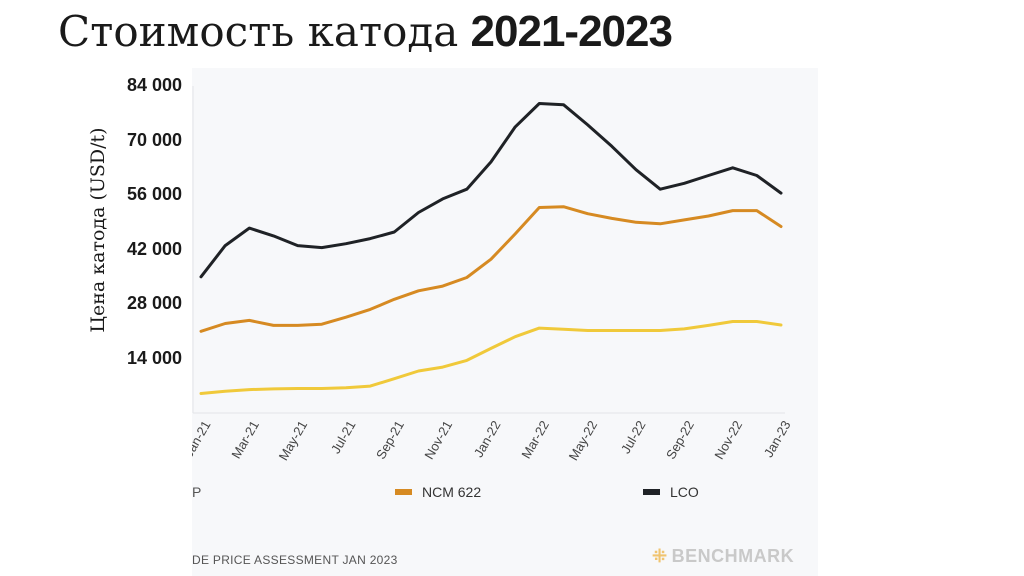 The height and width of the screenshot is (576, 1024). I want to click on x-tick-label: Jan-23, so click(777, 439).